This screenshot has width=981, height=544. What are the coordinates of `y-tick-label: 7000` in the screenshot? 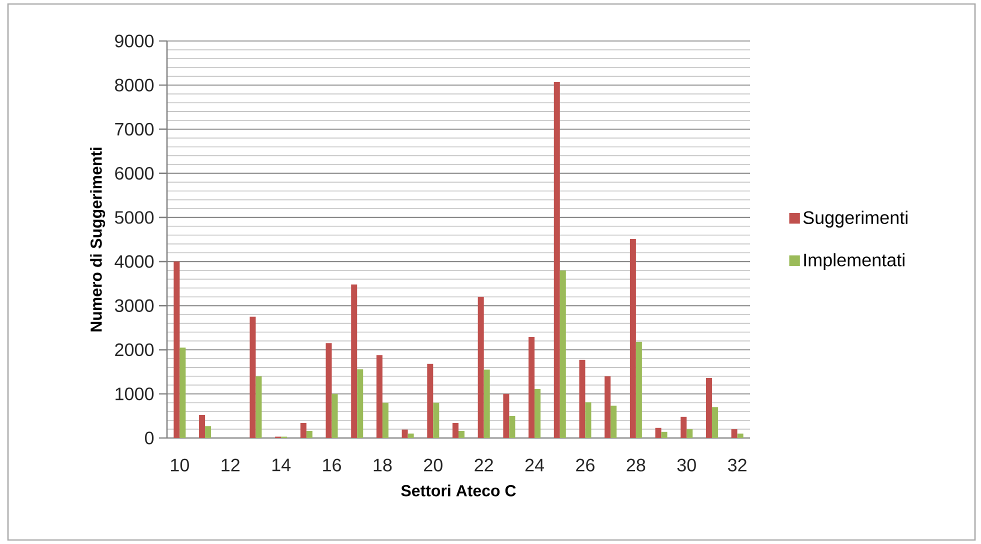 It's located at (134, 129).